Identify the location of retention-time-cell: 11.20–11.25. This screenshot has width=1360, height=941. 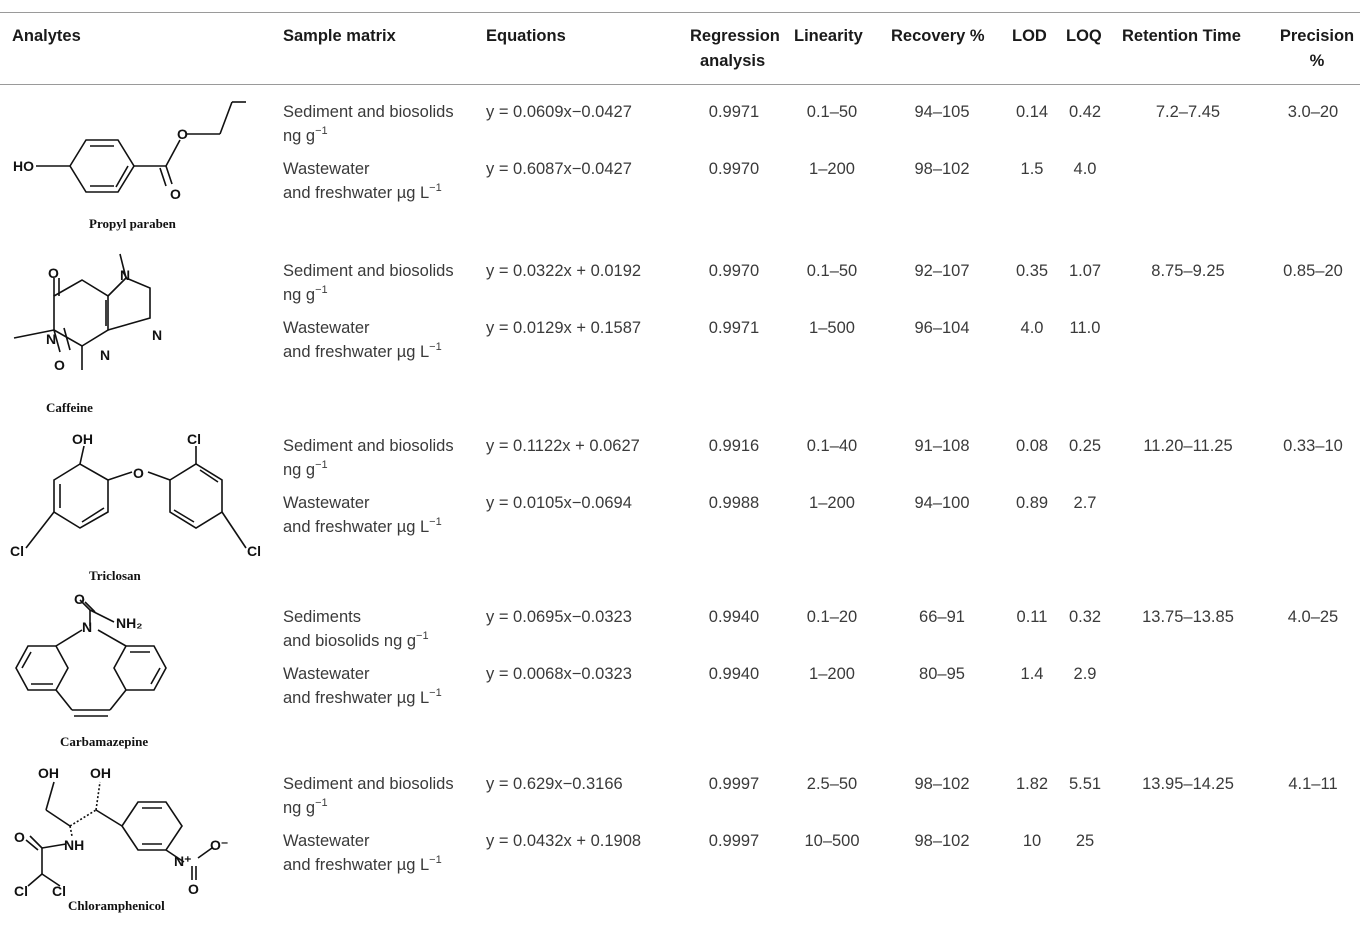
(1188, 446).